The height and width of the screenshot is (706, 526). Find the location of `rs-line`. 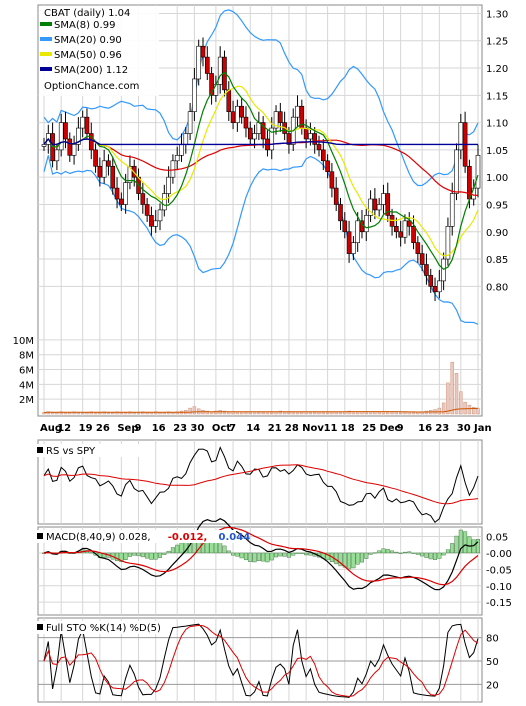

rs-line is located at coordinates (261, 485).